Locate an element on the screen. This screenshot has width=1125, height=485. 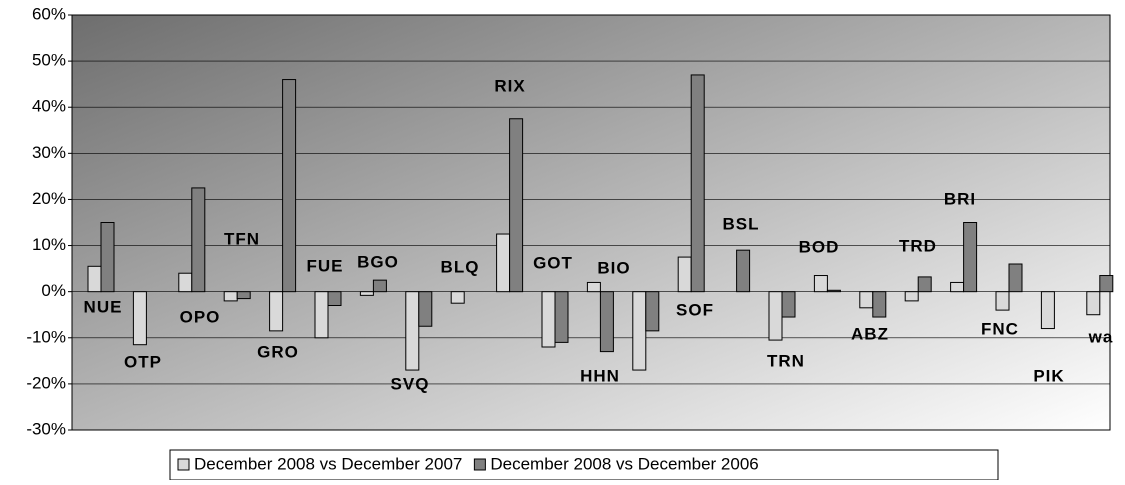
category-label: ABZ is located at coordinates (870, 333).